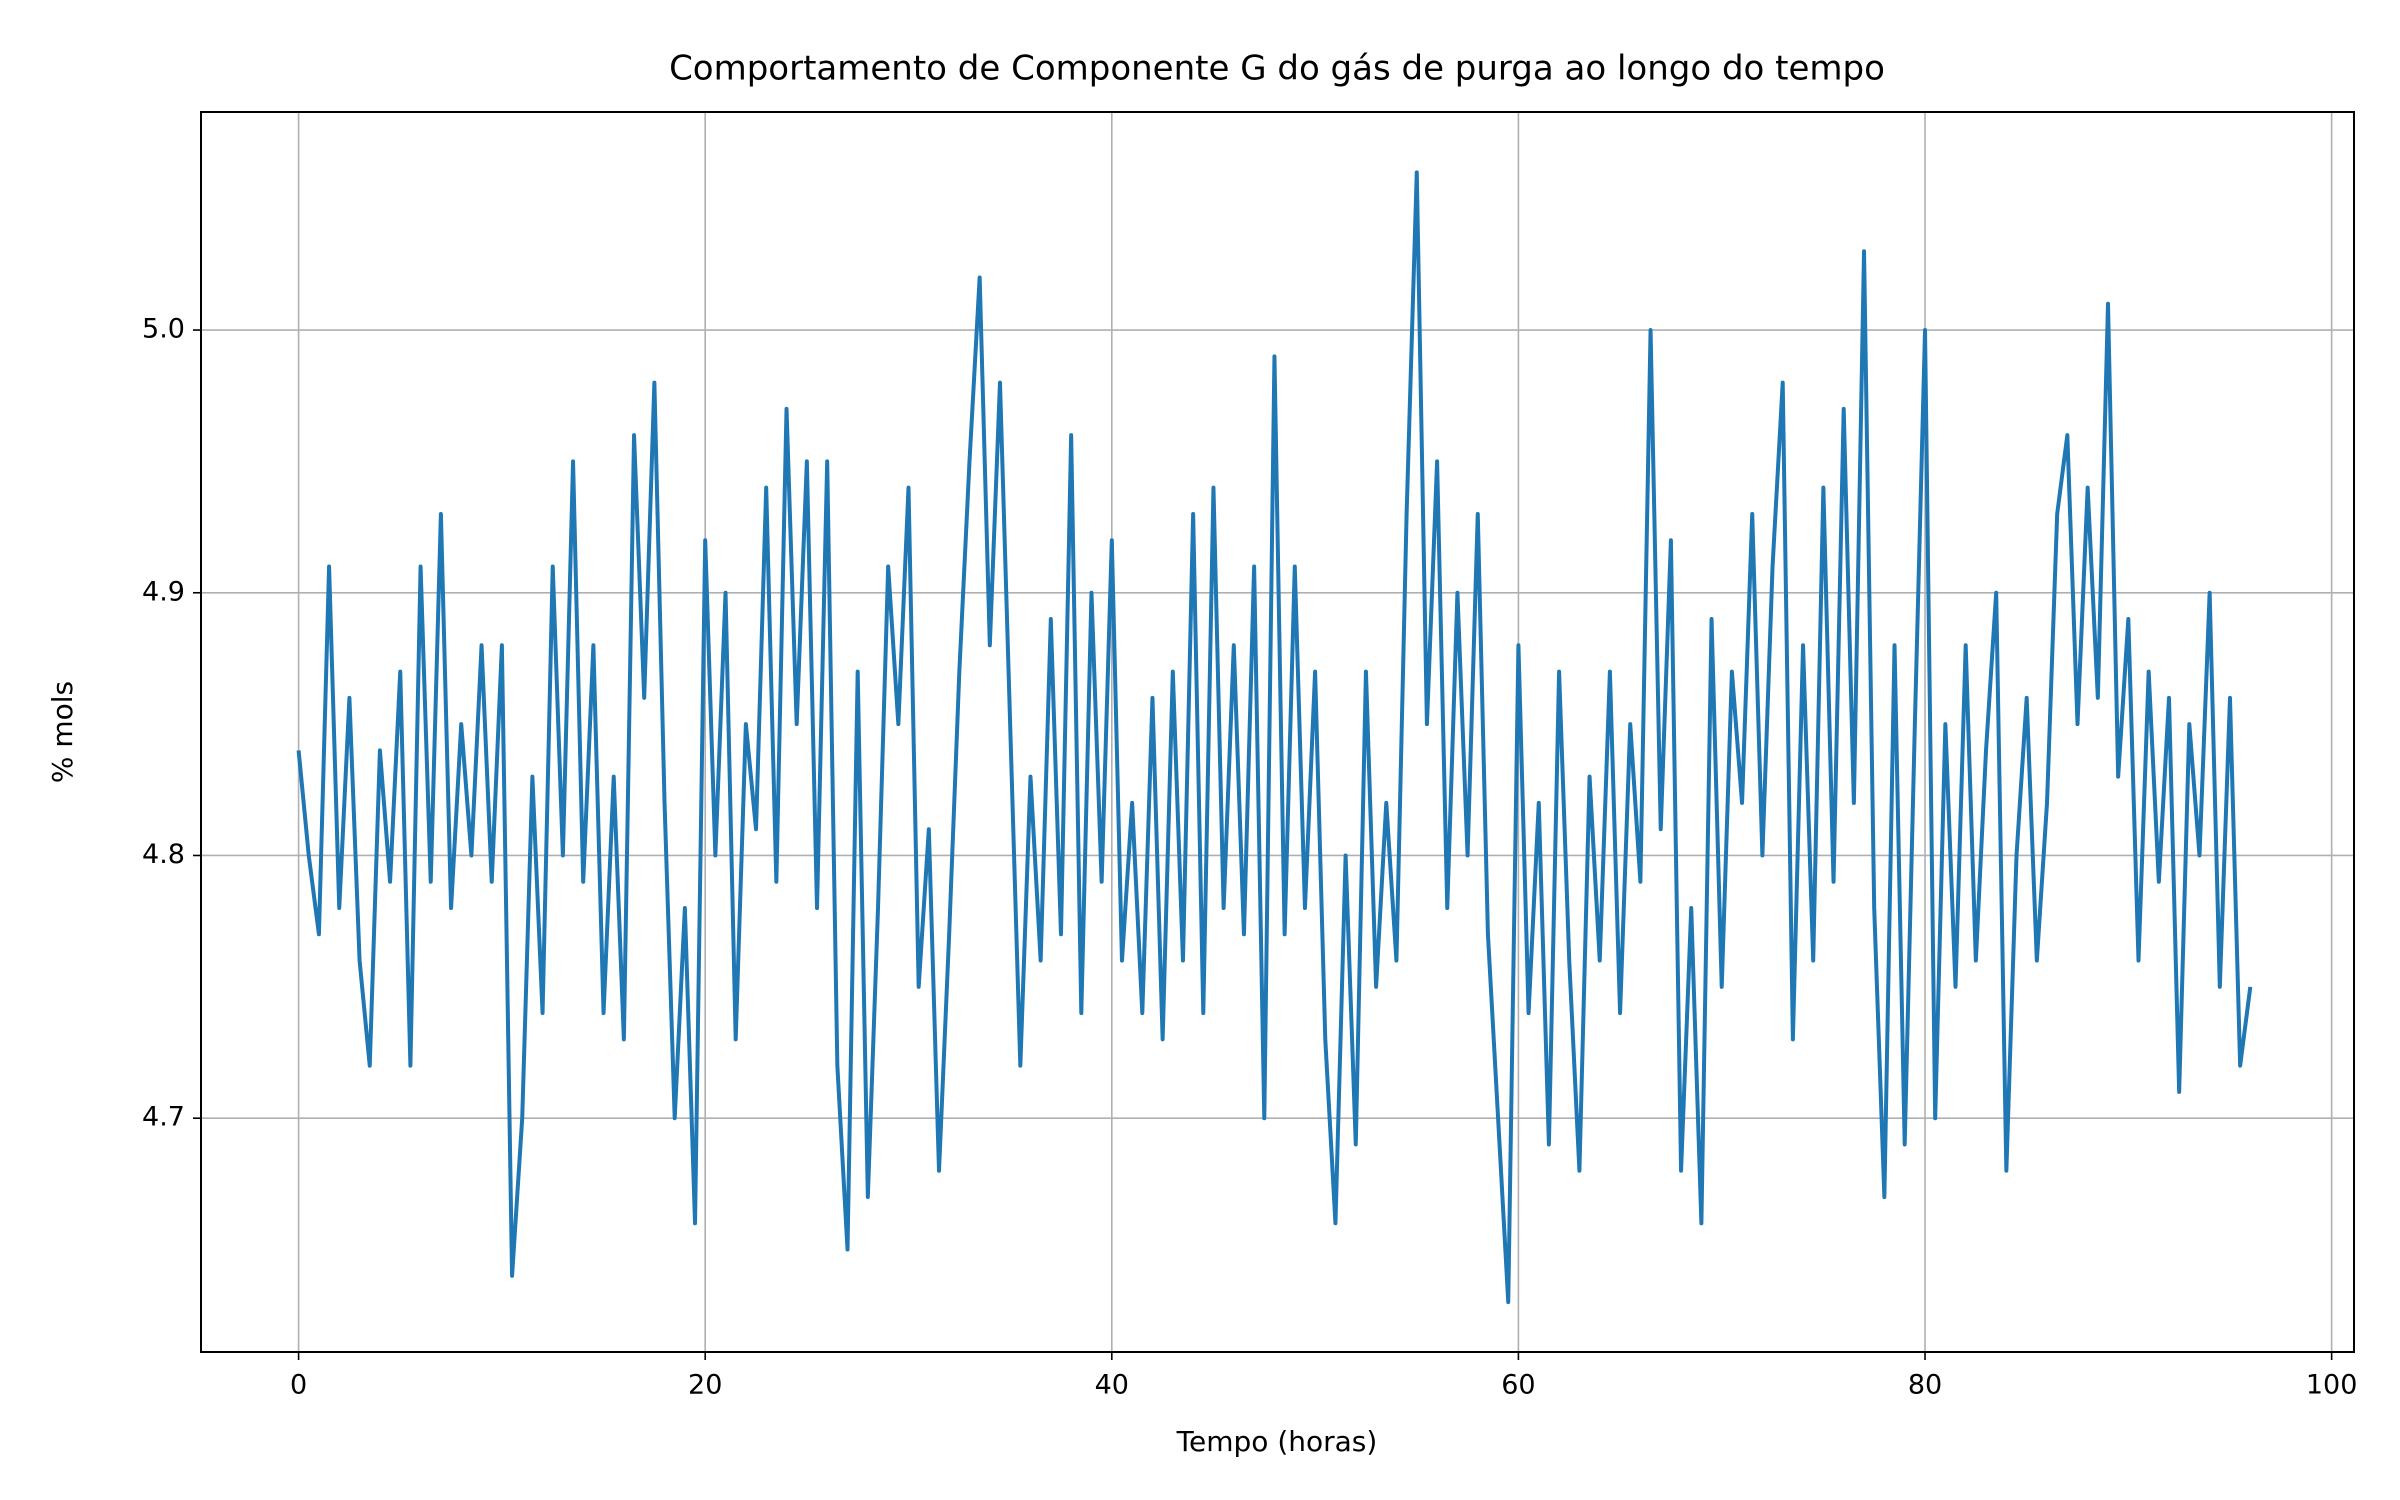 This screenshot has height=1500, width=2400. I want to click on x-axis-label: Tempo (horas), so click(1277, 1441).